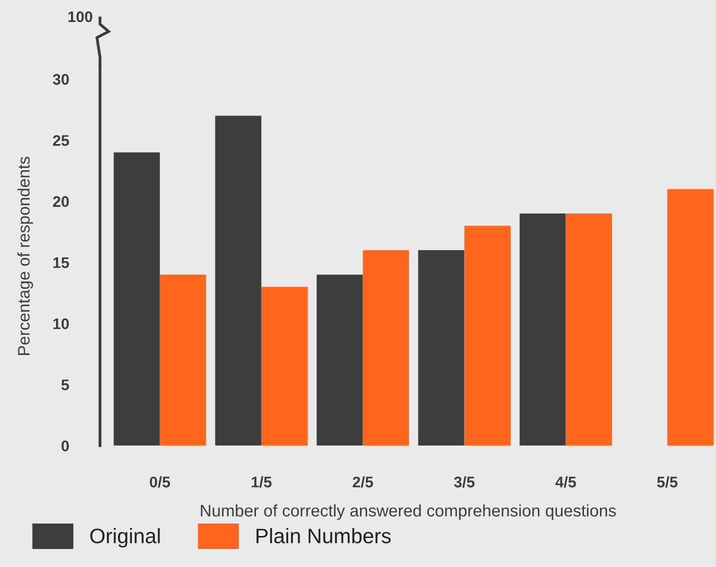 The image size is (716, 567). Describe the element at coordinates (61, 140) in the screenshot. I see `y-tick-label: 25` at that location.